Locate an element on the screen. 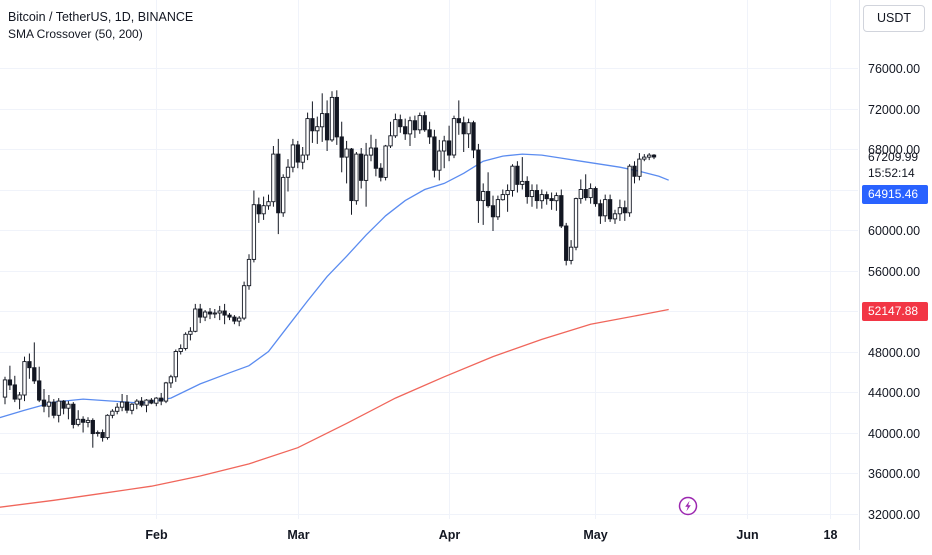  price-tick-label: 48000.00 is located at coordinates (894, 353).